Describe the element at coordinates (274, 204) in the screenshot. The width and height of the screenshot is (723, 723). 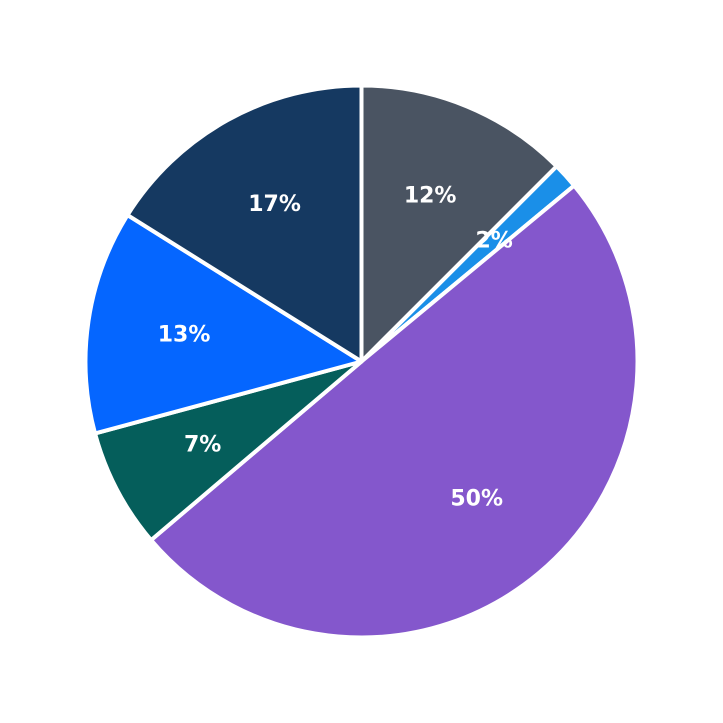
I see `pie-slice-label-5: 17%` at that location.